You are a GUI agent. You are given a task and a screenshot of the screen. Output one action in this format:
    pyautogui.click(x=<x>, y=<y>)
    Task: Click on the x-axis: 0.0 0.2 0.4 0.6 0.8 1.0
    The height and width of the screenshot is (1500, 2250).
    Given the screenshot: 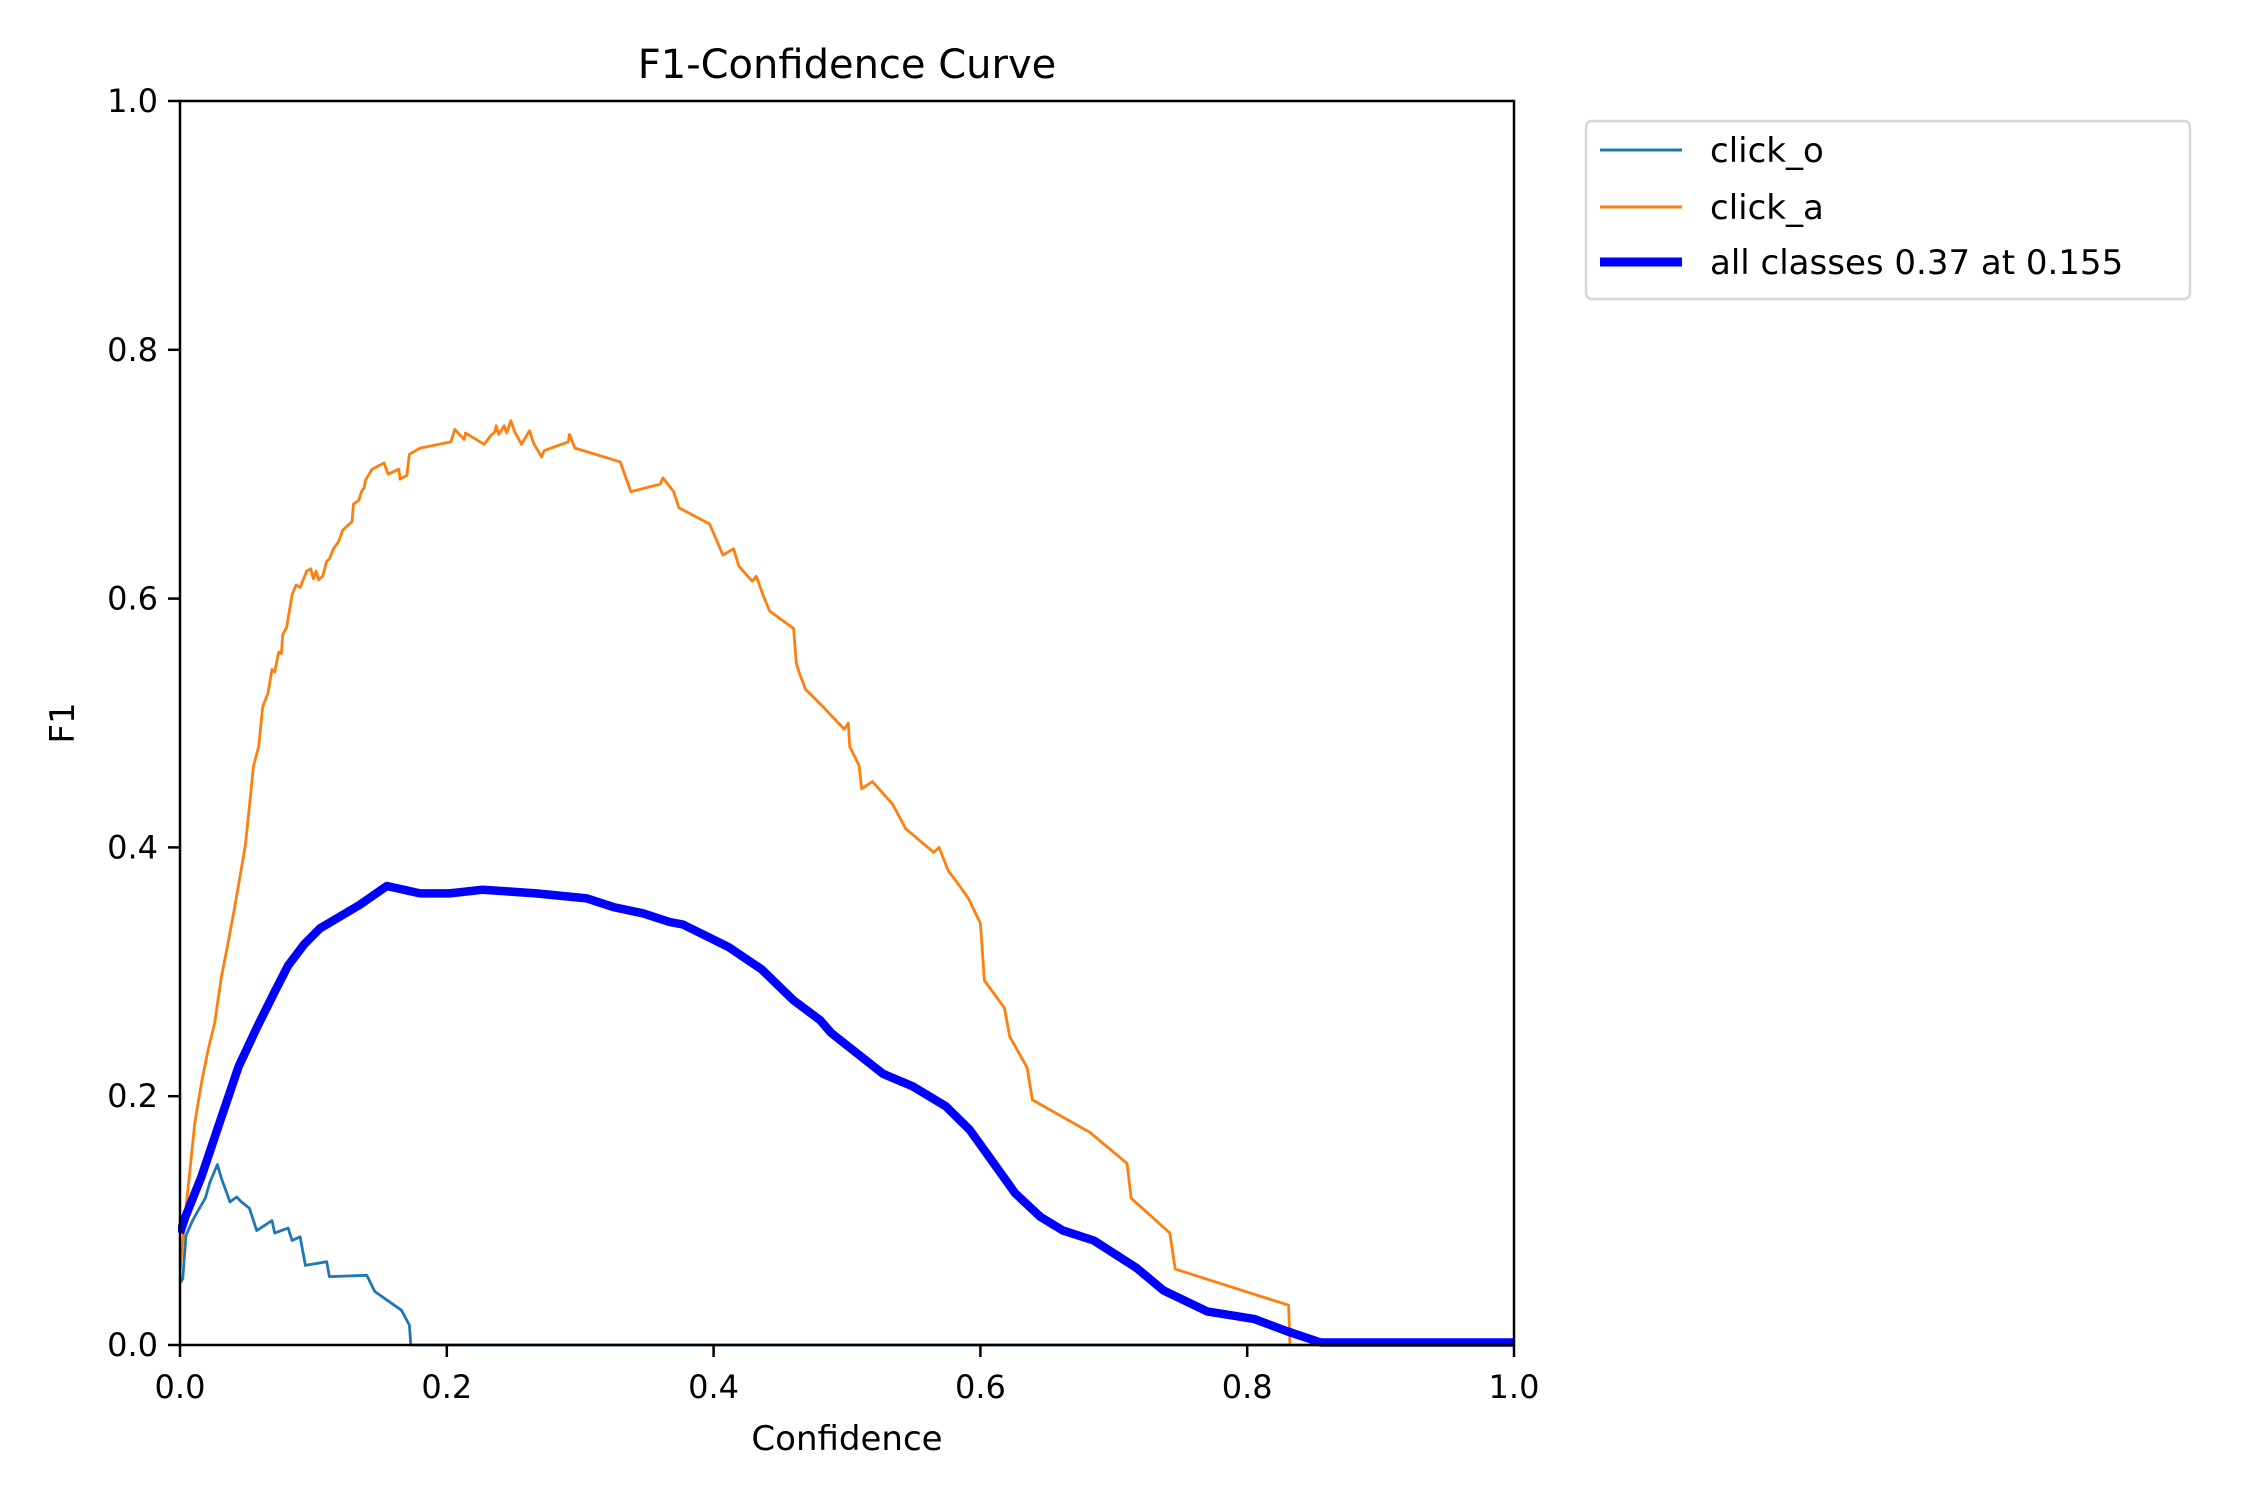 What is the action you would take?
    pyautogui.click(x=847, y=1375)
    